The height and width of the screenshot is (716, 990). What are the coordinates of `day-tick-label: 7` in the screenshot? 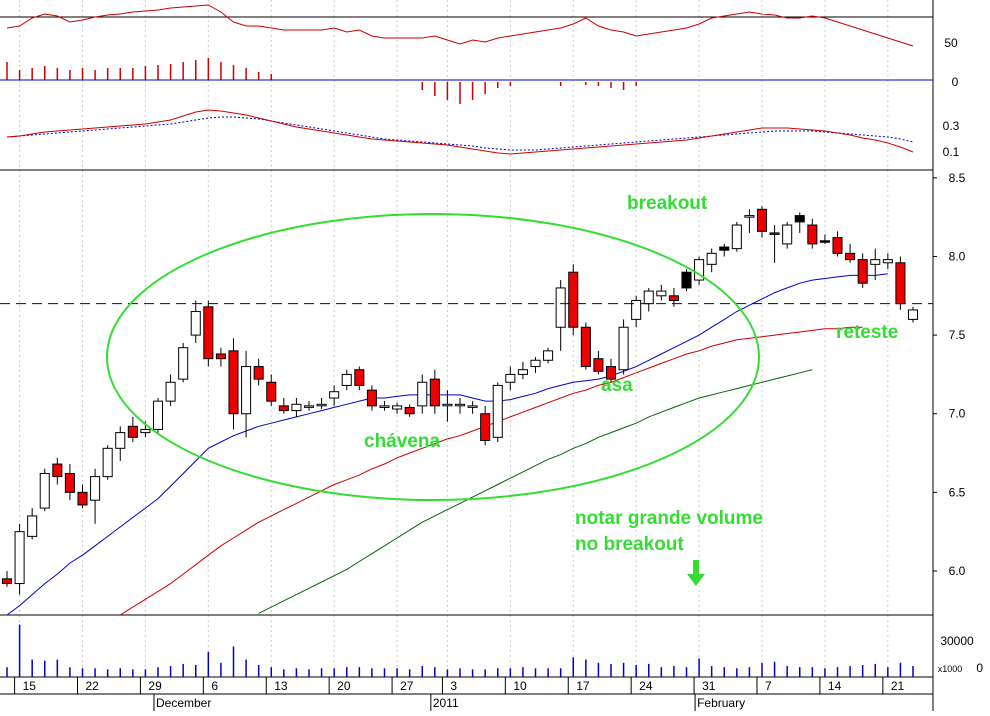 It's located at (768, 686).